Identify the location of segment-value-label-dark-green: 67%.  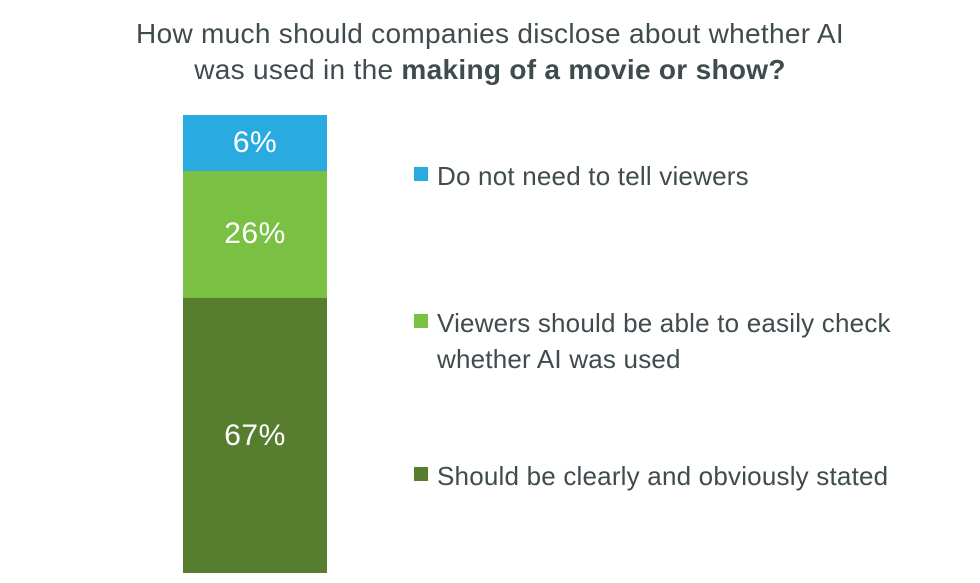
(255, 435).